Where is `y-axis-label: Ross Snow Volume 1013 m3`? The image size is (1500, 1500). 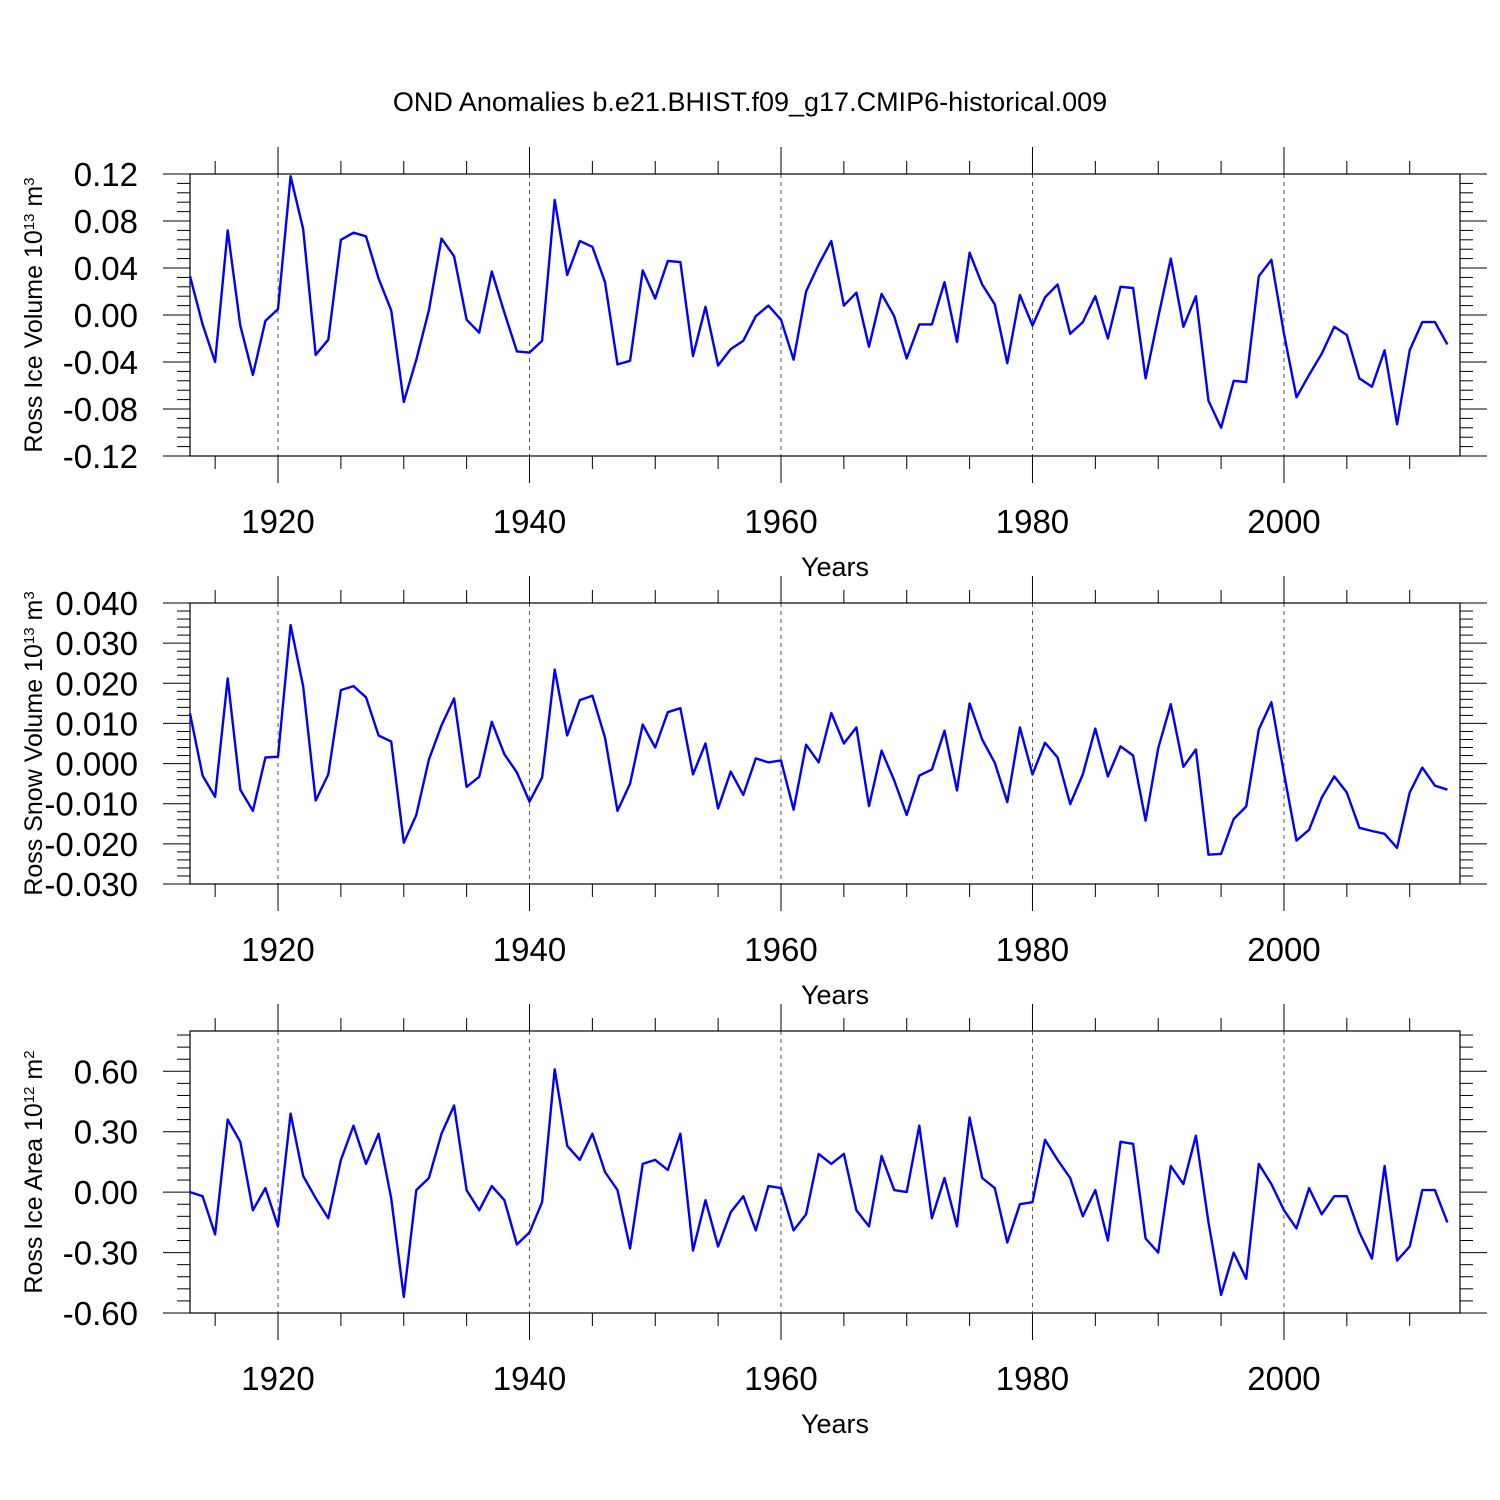 y-axis-label: Ross Snow Volume 1013 m3 is located at coordinates (34, 743).